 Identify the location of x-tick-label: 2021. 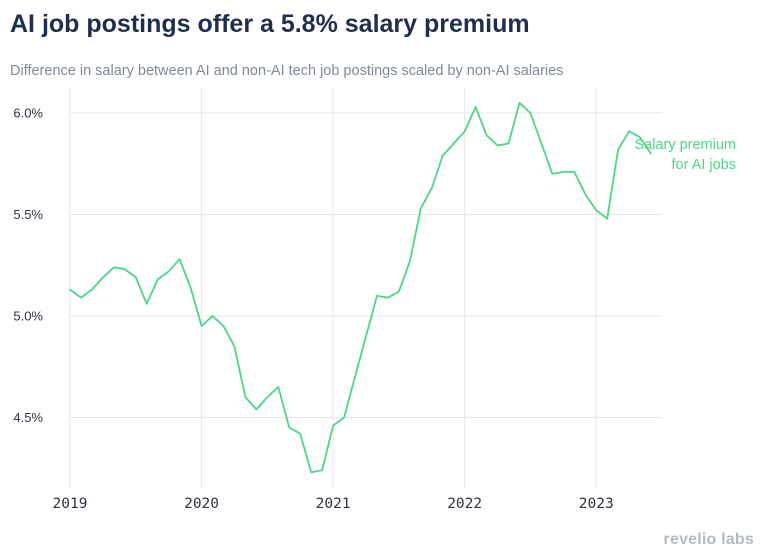
(333, 504).